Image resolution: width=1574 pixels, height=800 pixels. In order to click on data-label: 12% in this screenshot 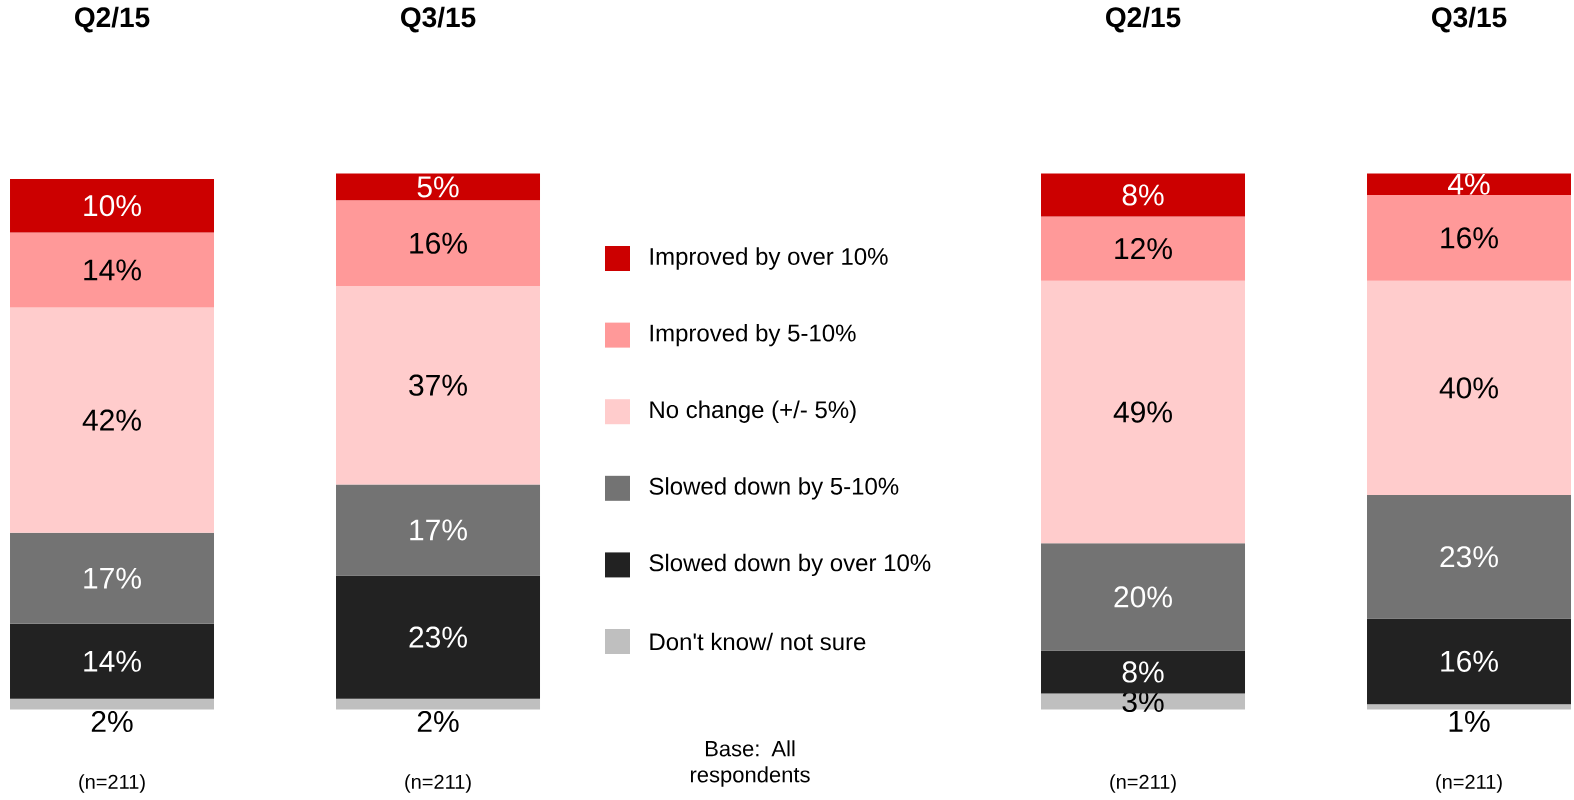, I will do `click(1143, 249)`.